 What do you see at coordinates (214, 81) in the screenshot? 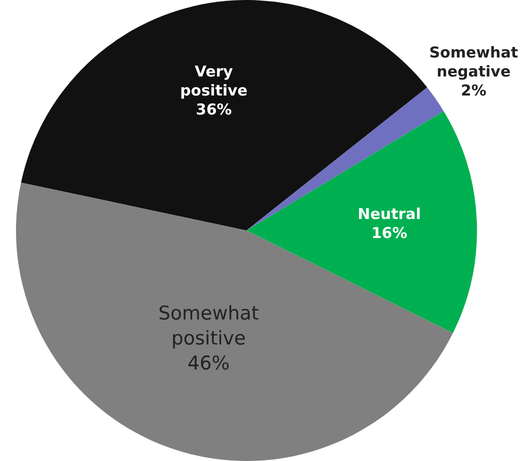
I see `slice-label: Very positive` at bounding box center [214, 81].